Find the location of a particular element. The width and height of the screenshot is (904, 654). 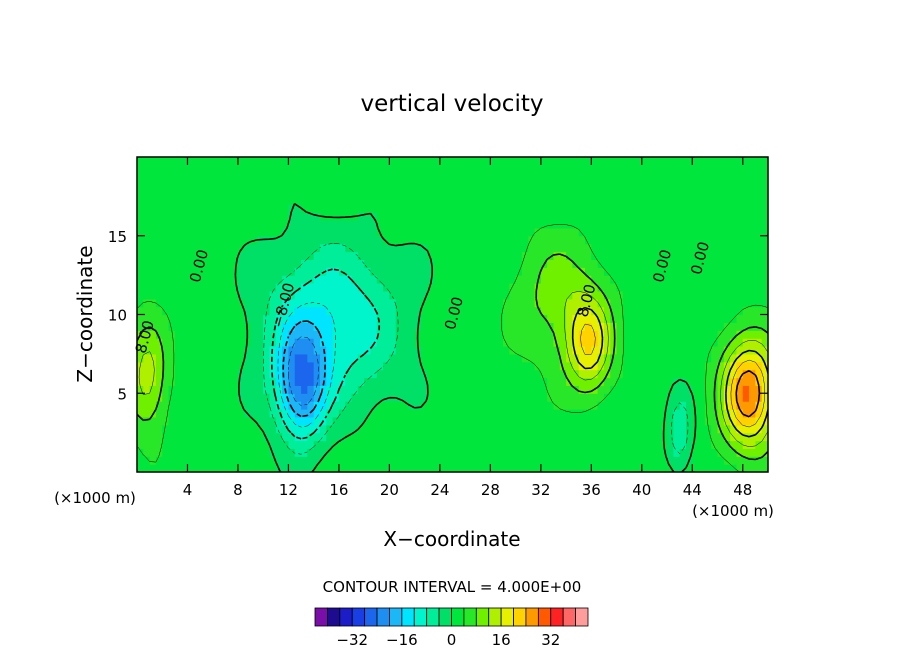

colorbar-tick-label: −32 is located at coordinates (352, 640).